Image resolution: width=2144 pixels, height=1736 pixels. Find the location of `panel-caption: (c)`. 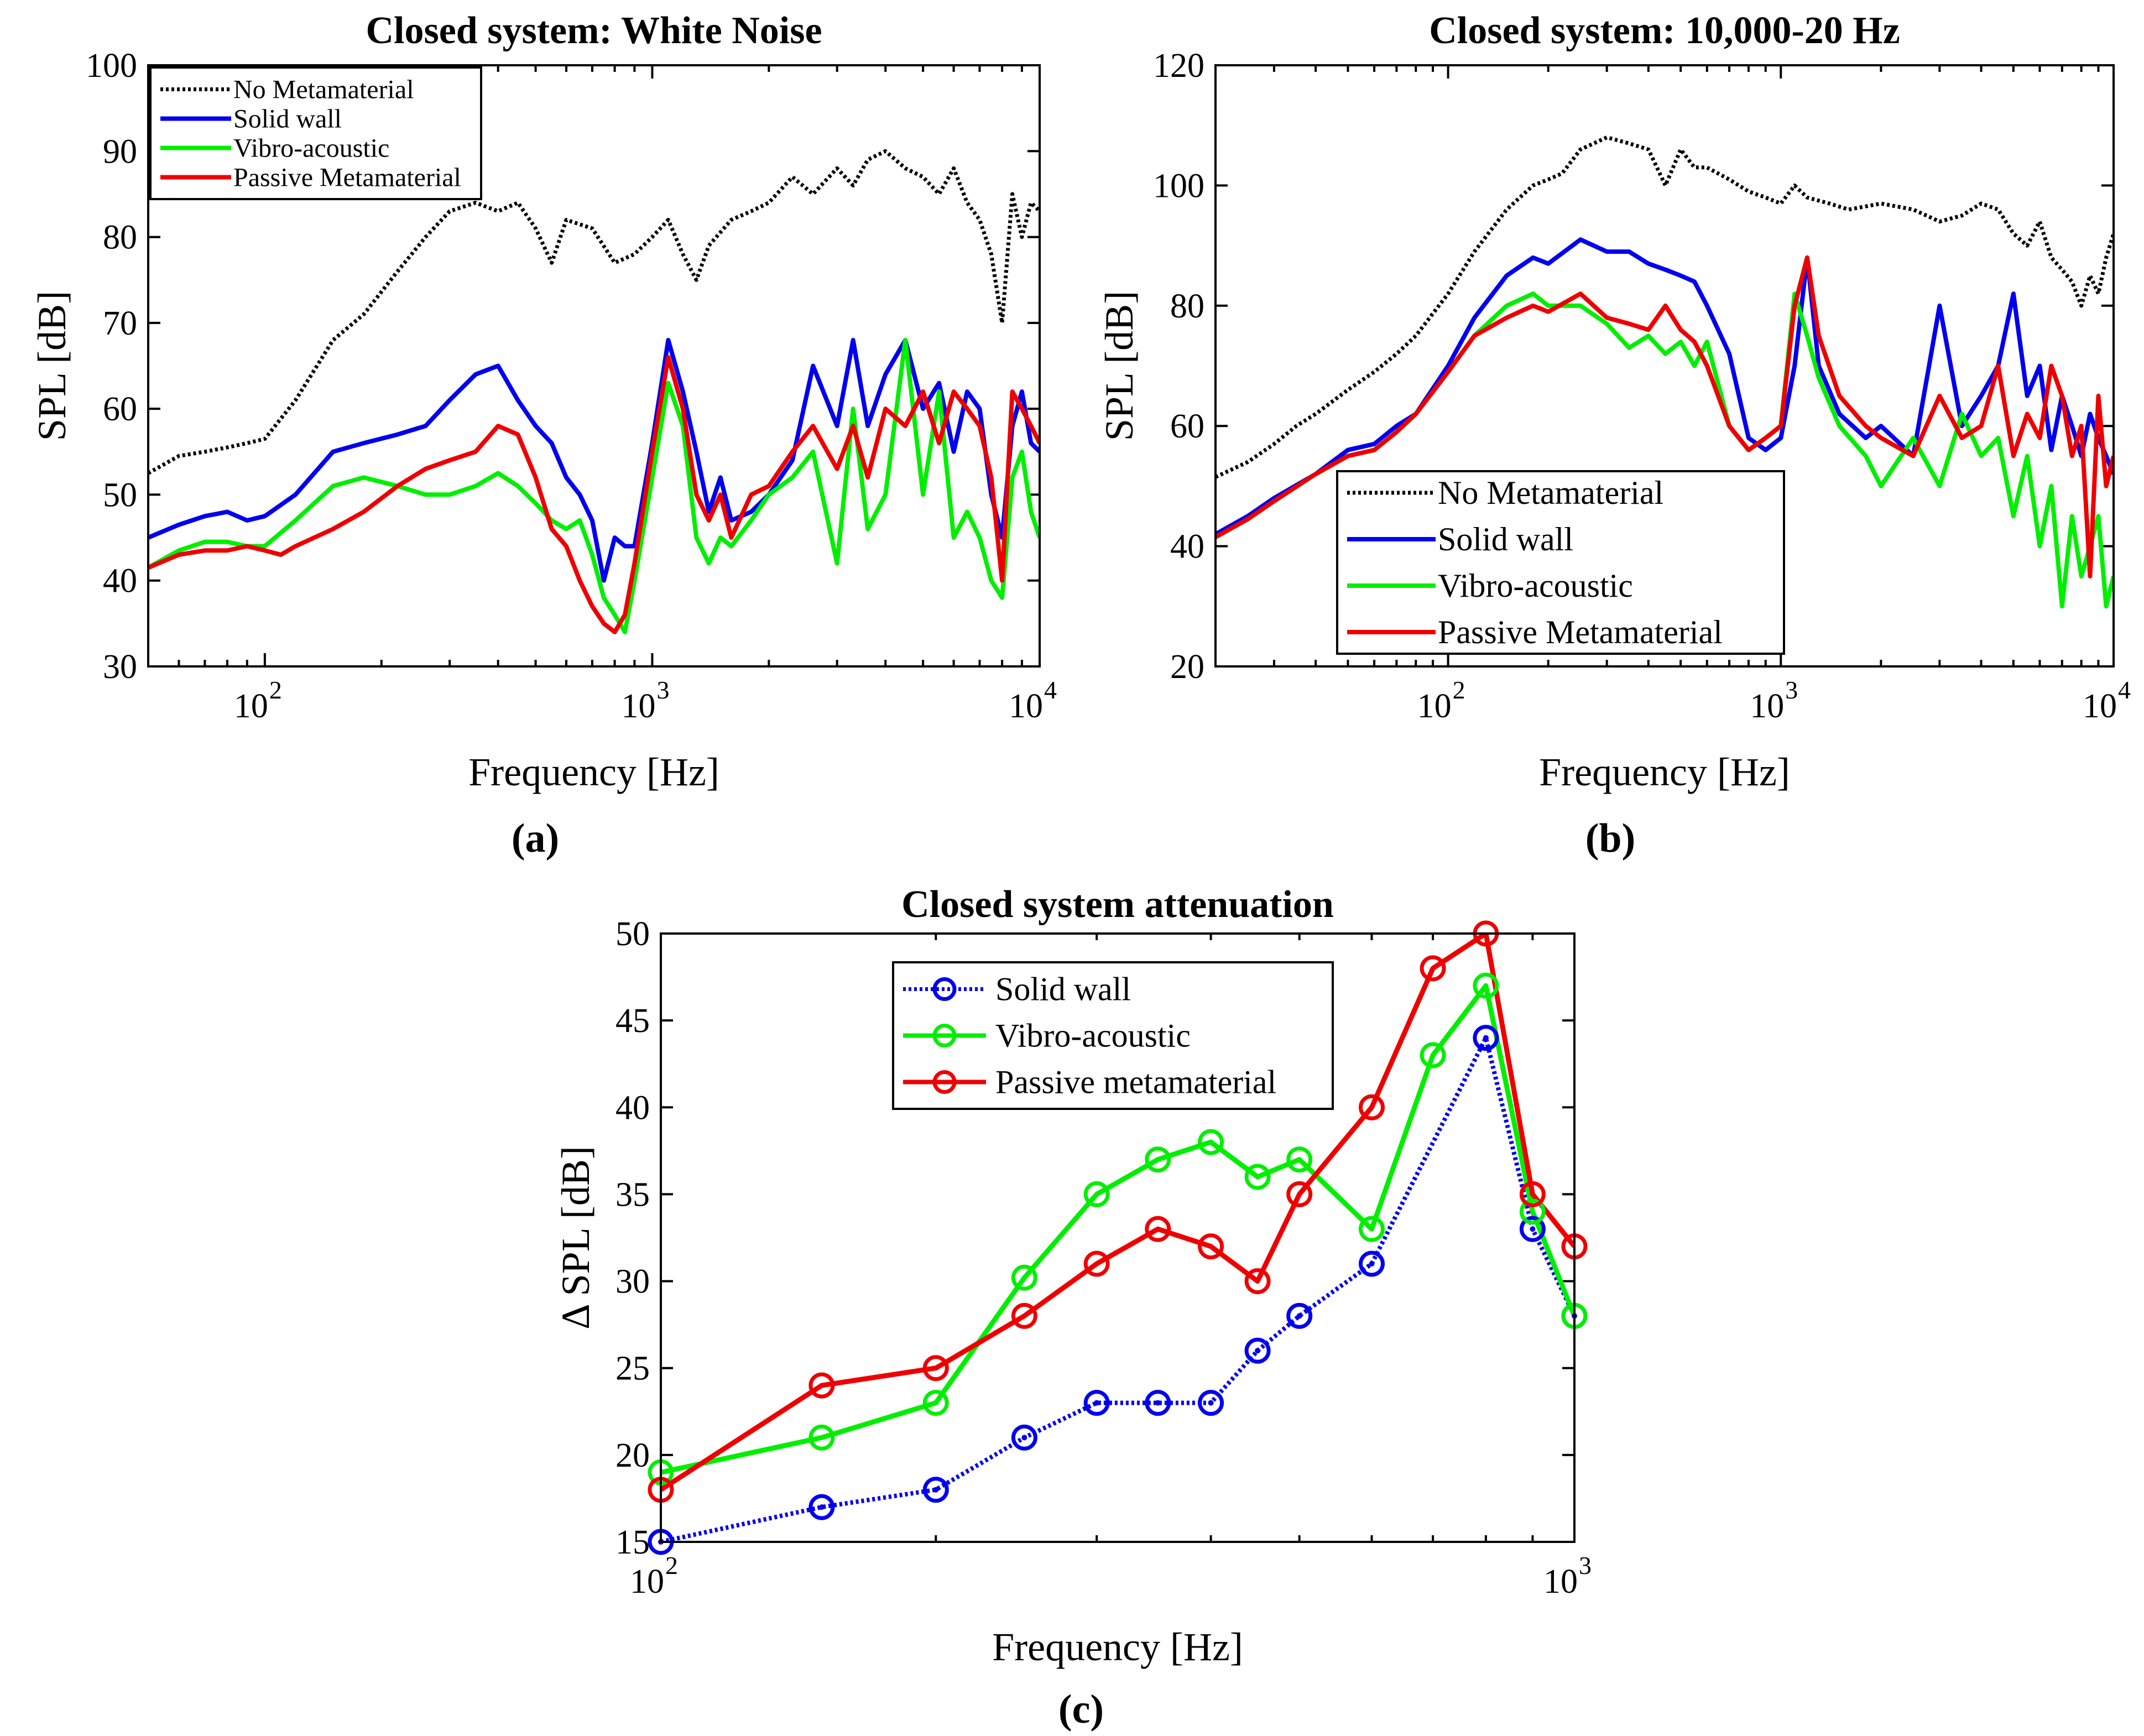

panel-caption: (c) is located at coordinates (1081, 1709).